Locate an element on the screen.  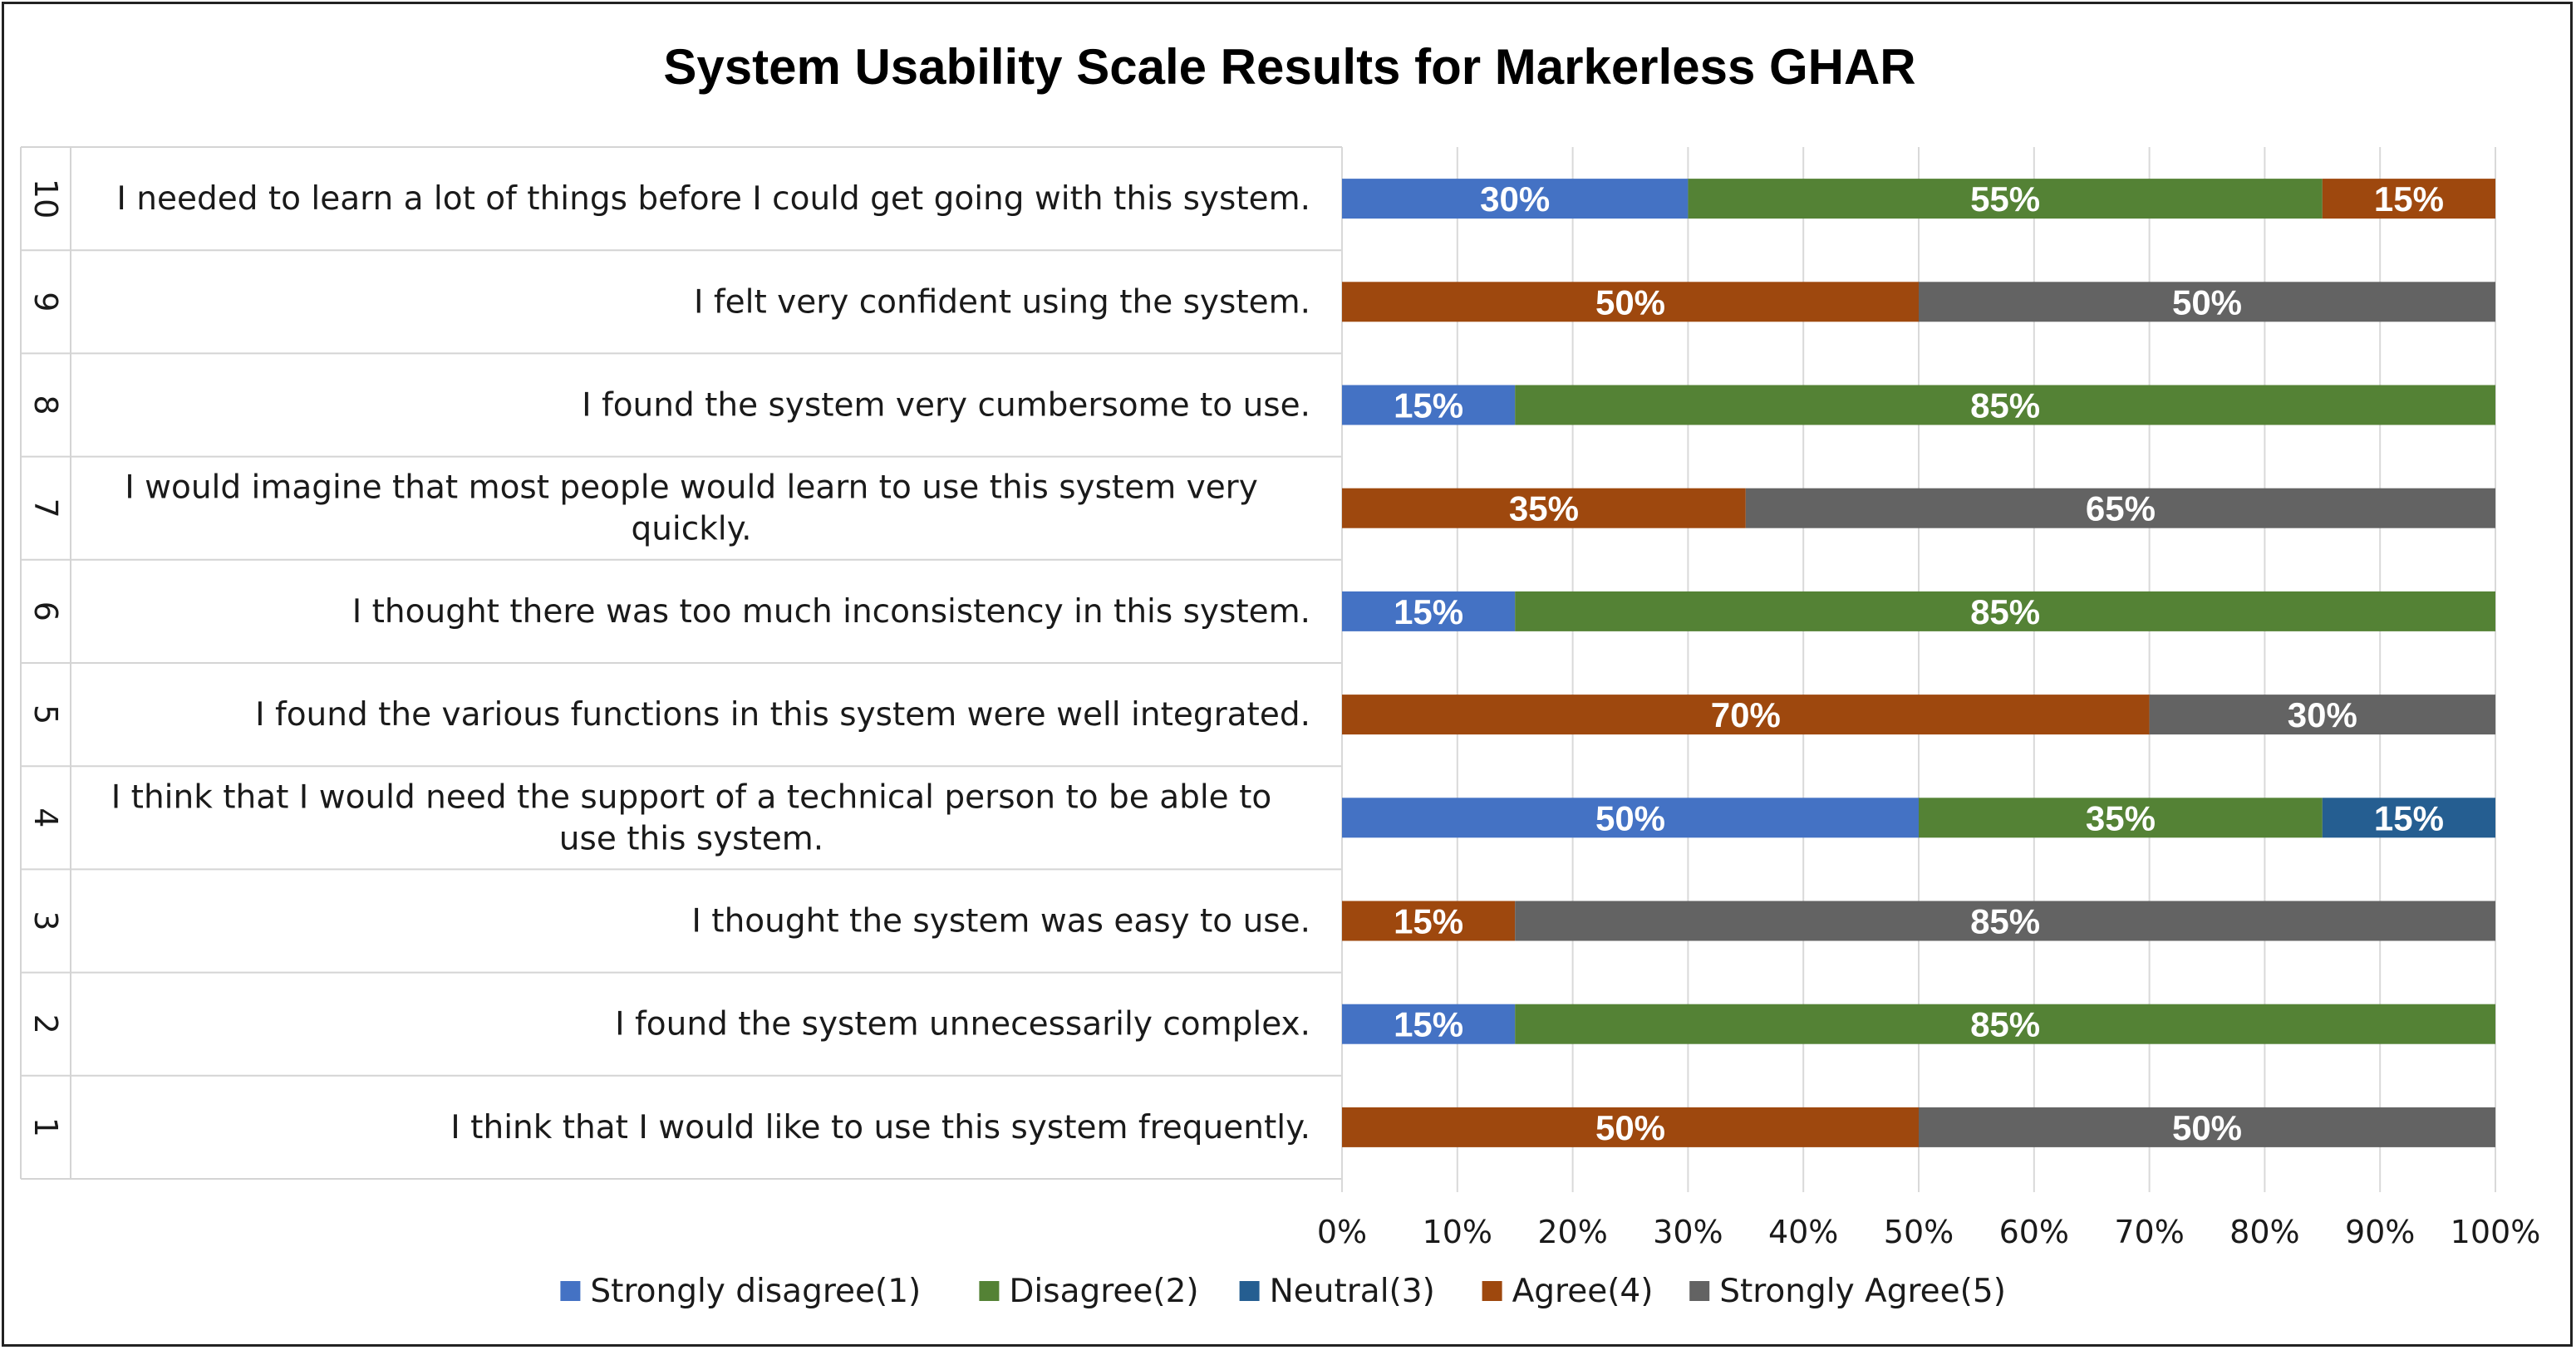
x-tick-label: 40% is located at coordinates (1803, 1232).